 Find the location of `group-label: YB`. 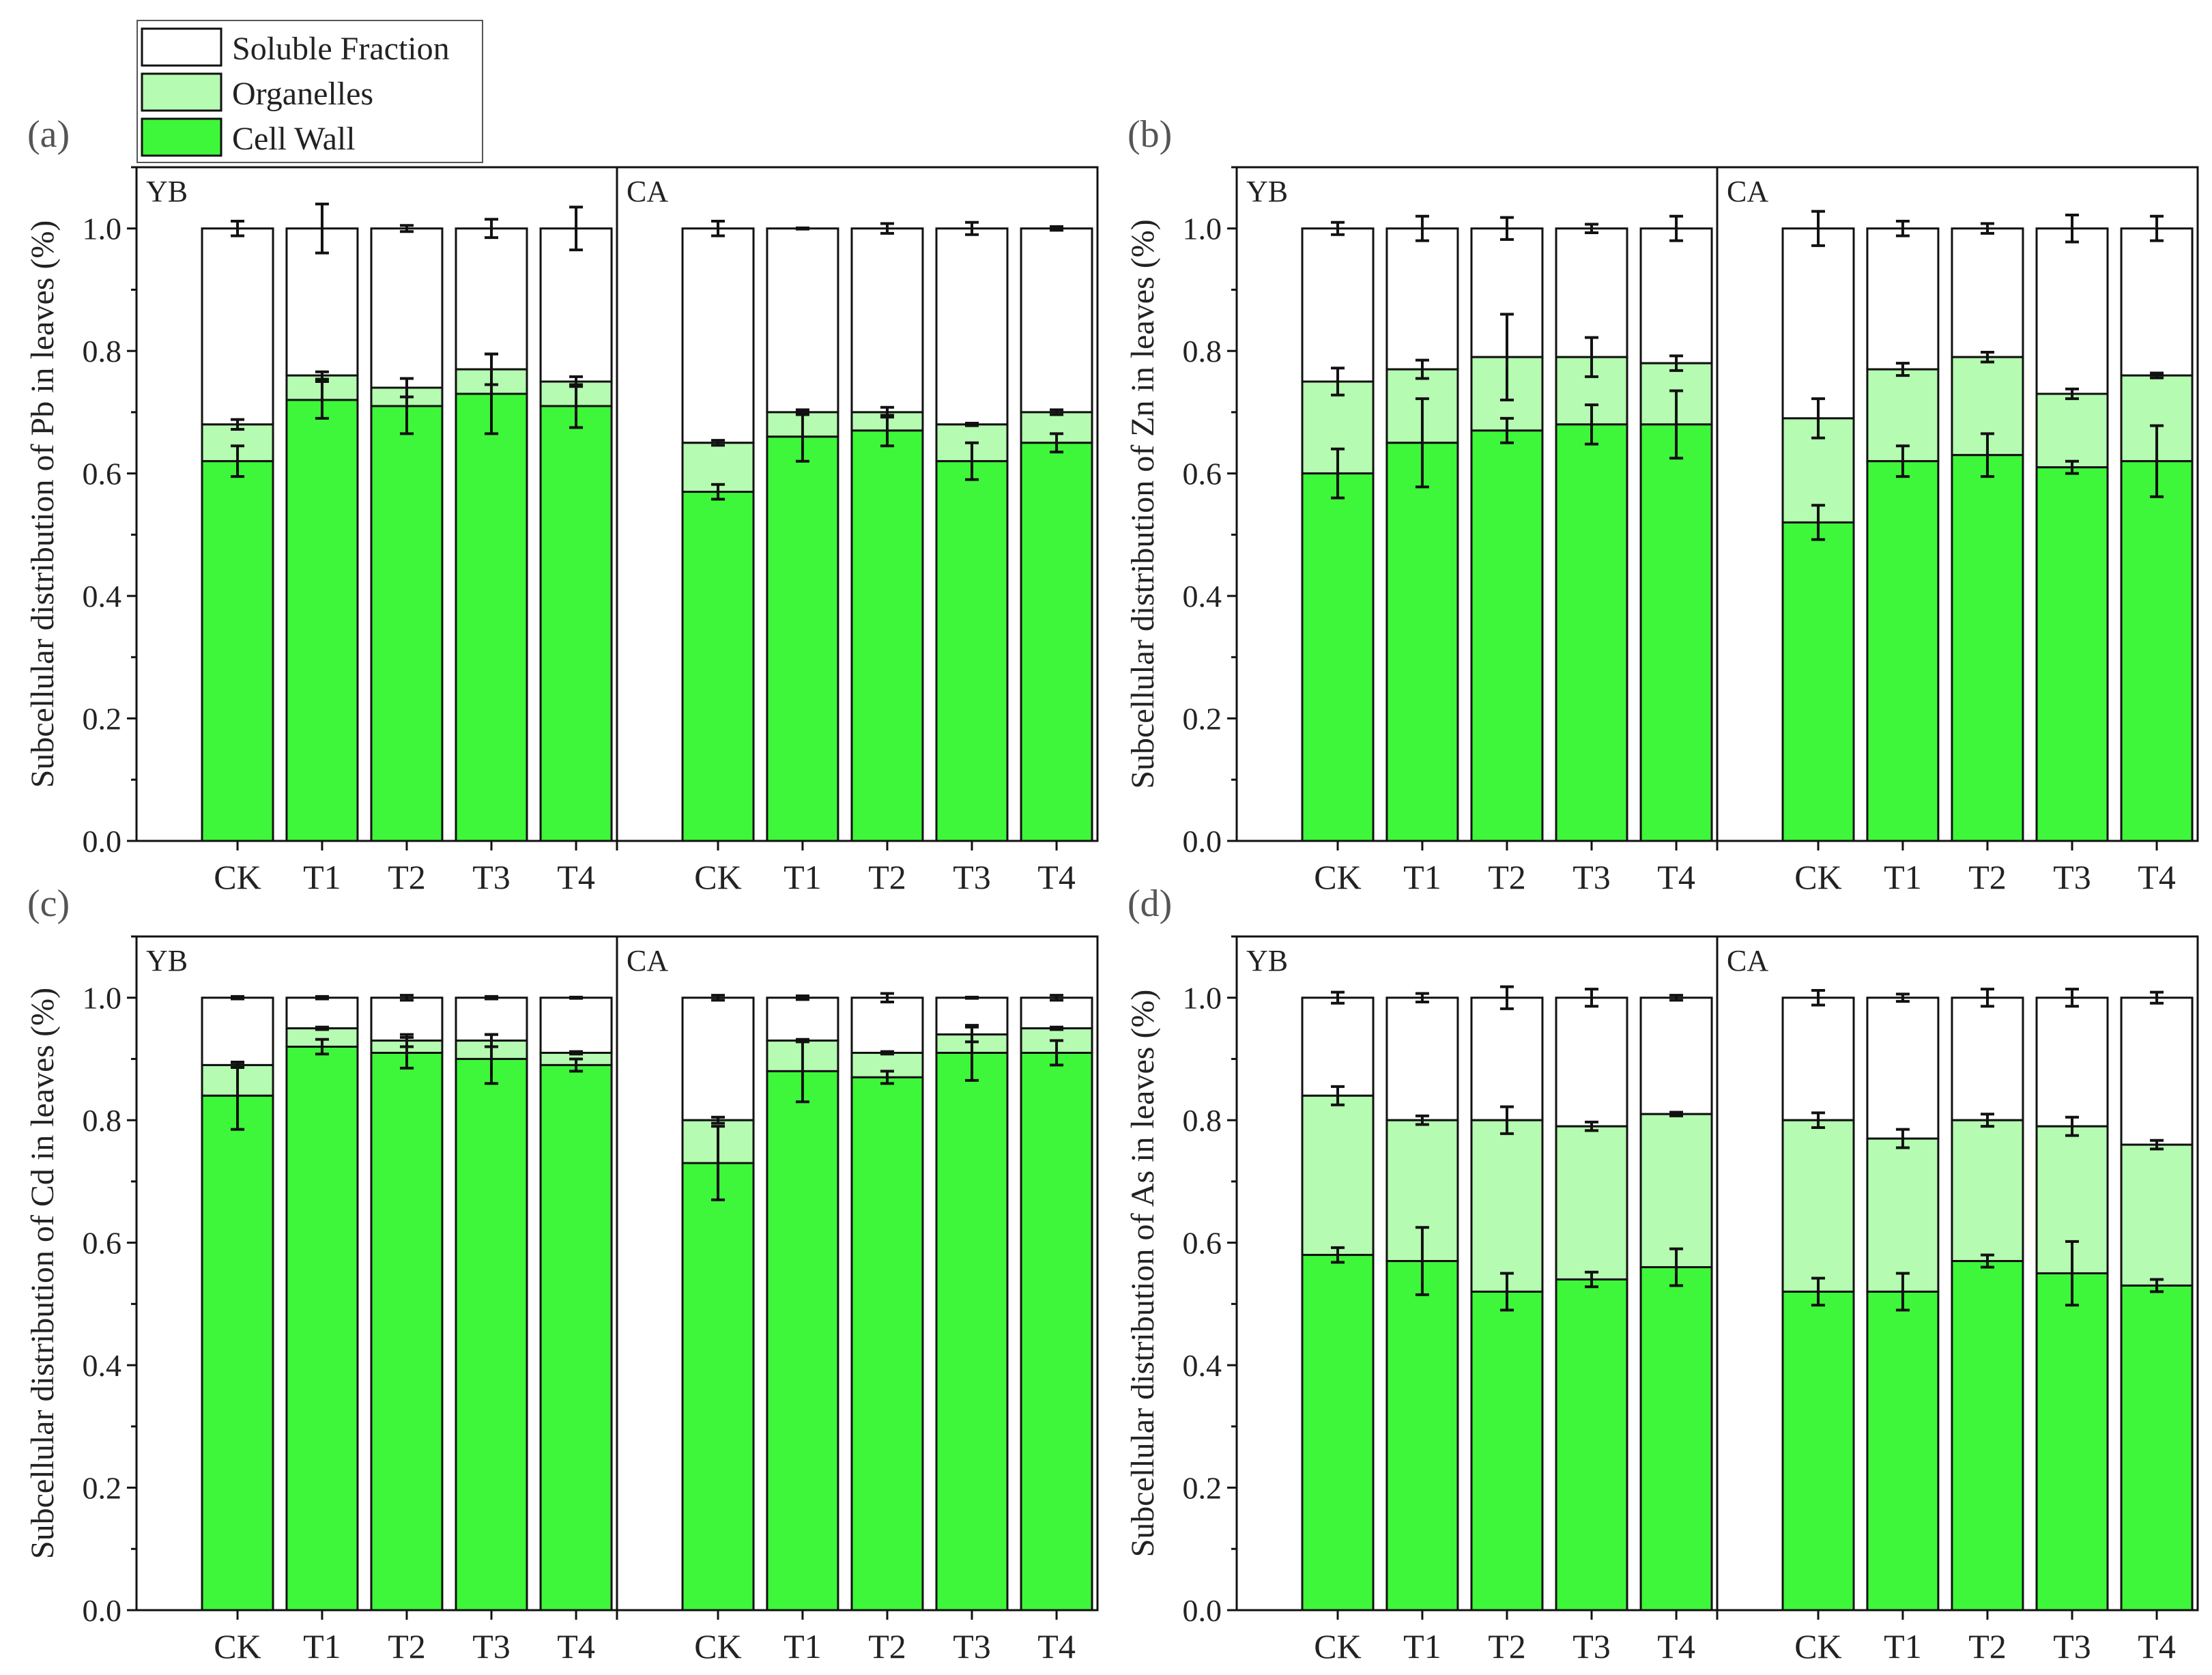

group-label: YB is located at coordinates (1267, 191).